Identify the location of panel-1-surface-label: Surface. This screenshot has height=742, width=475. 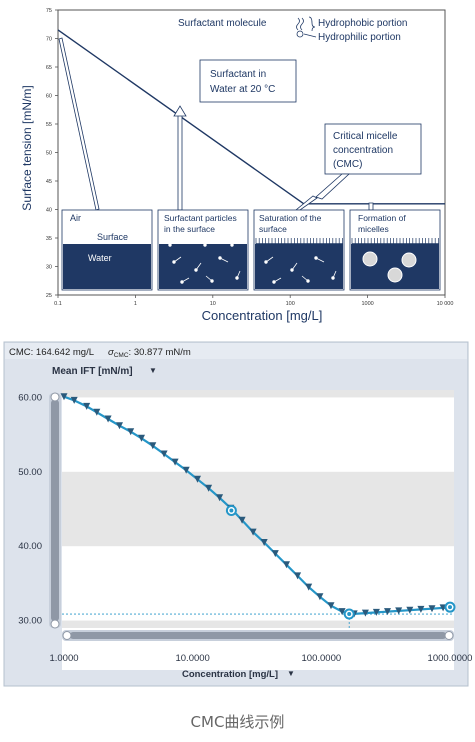
(112, 237).